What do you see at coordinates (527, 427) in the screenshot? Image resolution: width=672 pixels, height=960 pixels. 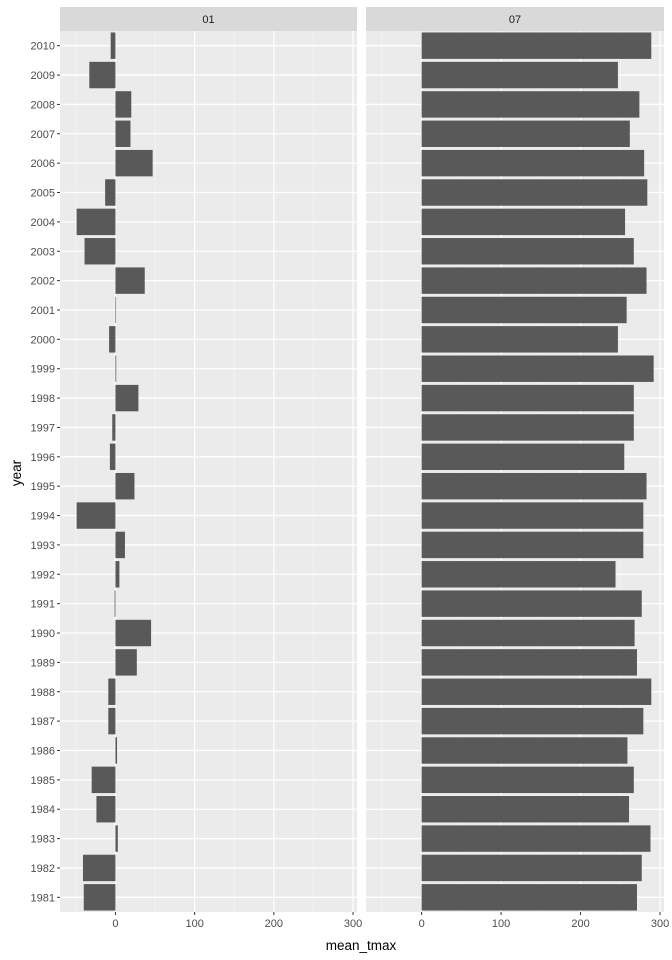 I see `bar-07-1997` at bounding box center [527, 427].